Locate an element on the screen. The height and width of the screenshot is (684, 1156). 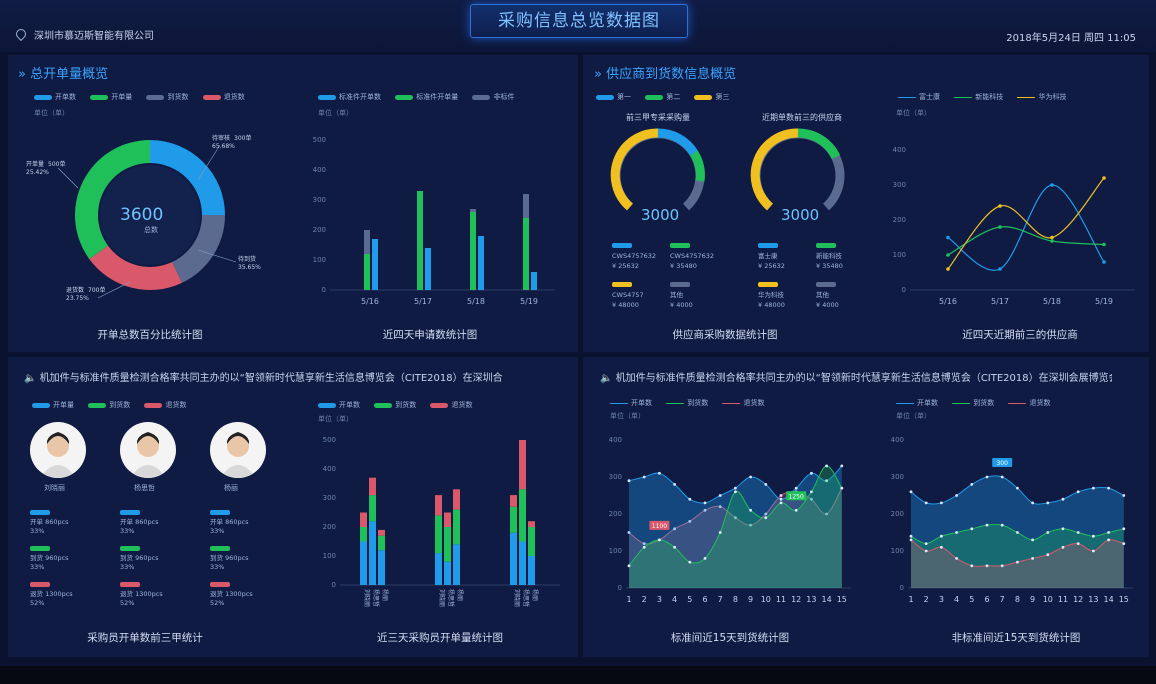
pie-label-value: 300单 is located at coordinates (242, 138).